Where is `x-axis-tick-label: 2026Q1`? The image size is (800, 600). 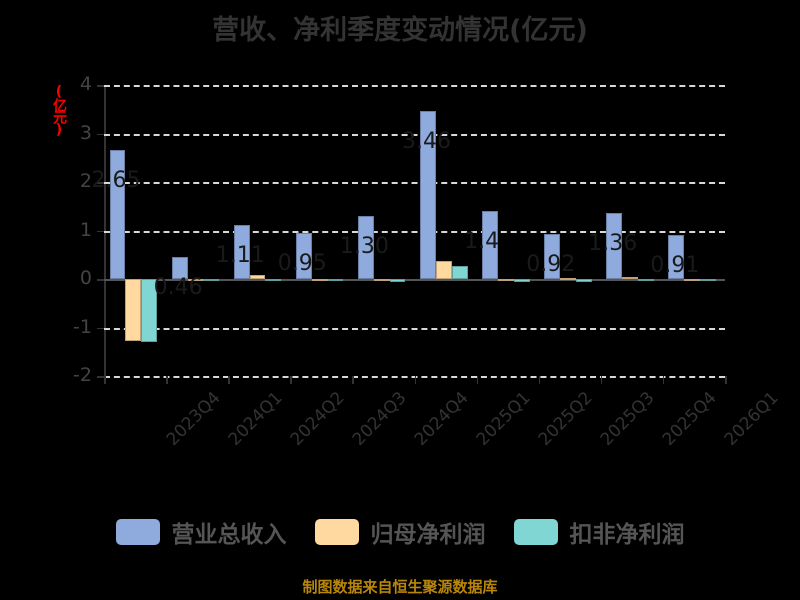
x-axis-tick-label: 2026Q1 is located at coordinates (752, 419).